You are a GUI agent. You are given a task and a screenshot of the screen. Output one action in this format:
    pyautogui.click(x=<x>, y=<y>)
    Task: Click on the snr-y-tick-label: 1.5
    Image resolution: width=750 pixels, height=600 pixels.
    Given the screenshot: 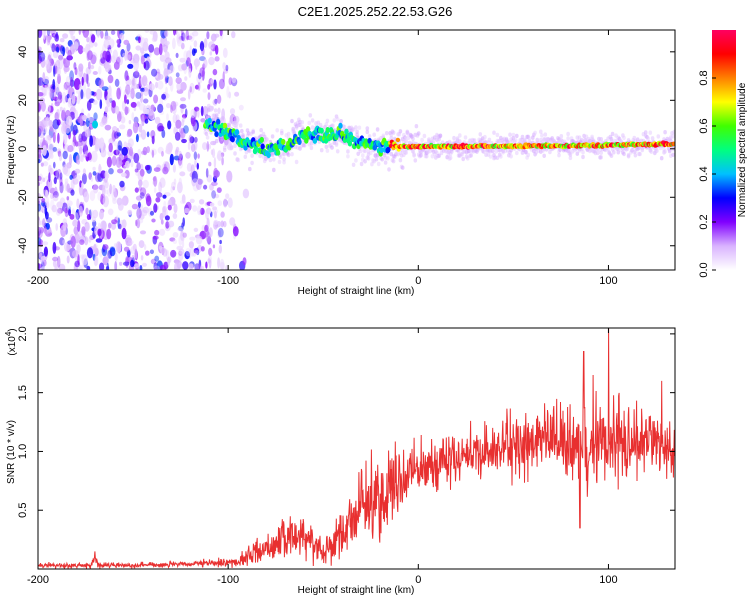 What is the action you would take?
    pyautogui.click(x=23, y=392)
    